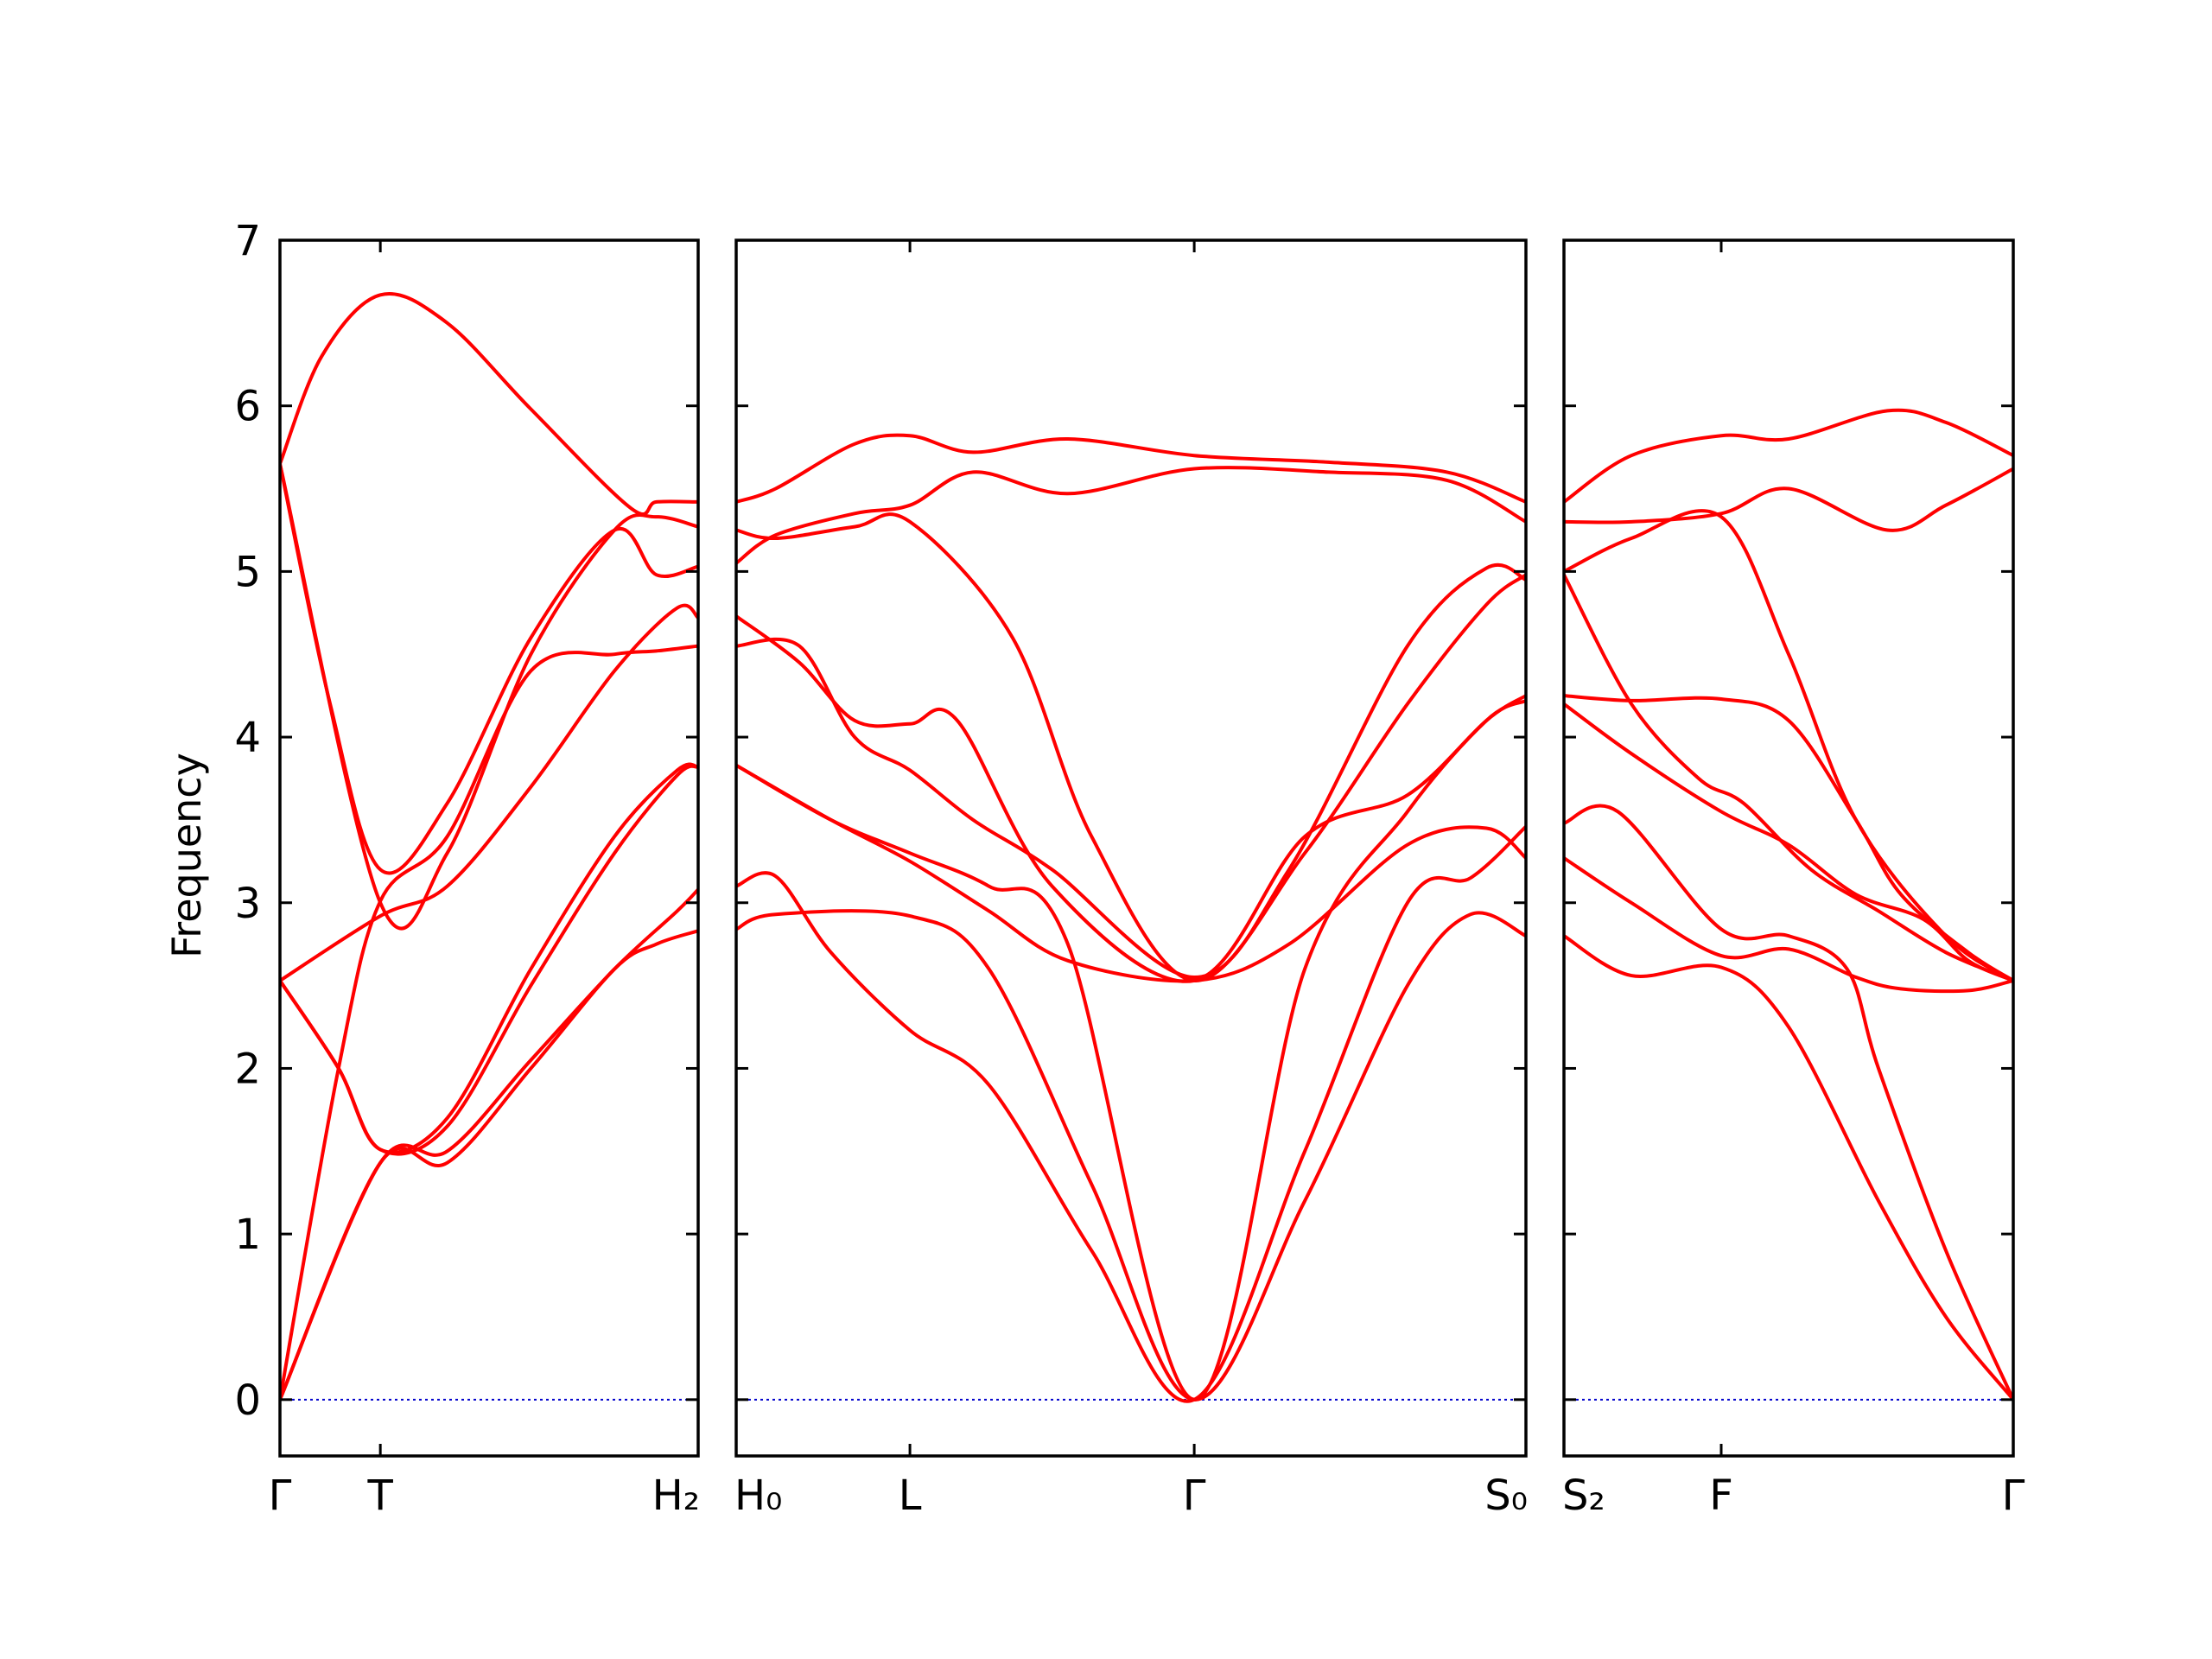  What do you see at coordinates (910, 1495) in the screenshot?
I see `x-tick-label: L` at bounding box center [910, 1495].